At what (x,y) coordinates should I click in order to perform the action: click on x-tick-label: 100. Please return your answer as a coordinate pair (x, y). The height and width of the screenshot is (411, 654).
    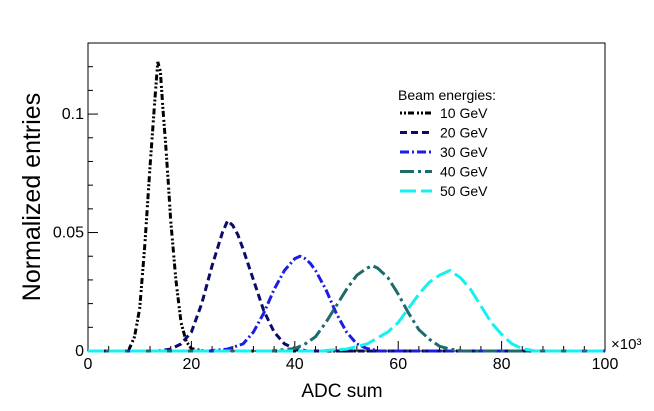
    Looking at the image, I should click on (605, 364).